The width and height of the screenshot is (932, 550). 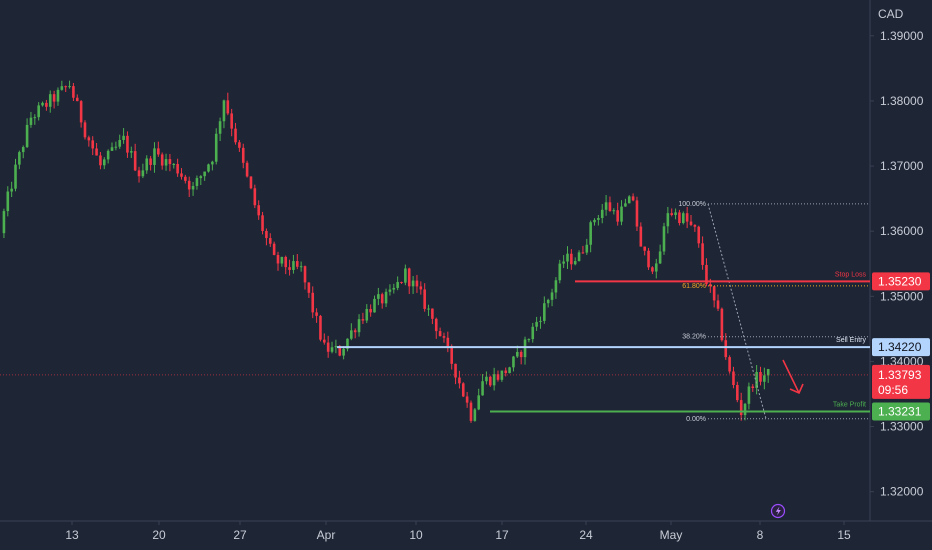 What do you see at coordinates (159, 535) in the screenshot?
I see `time-tick-label: 20` at bounding box center [159, 535].